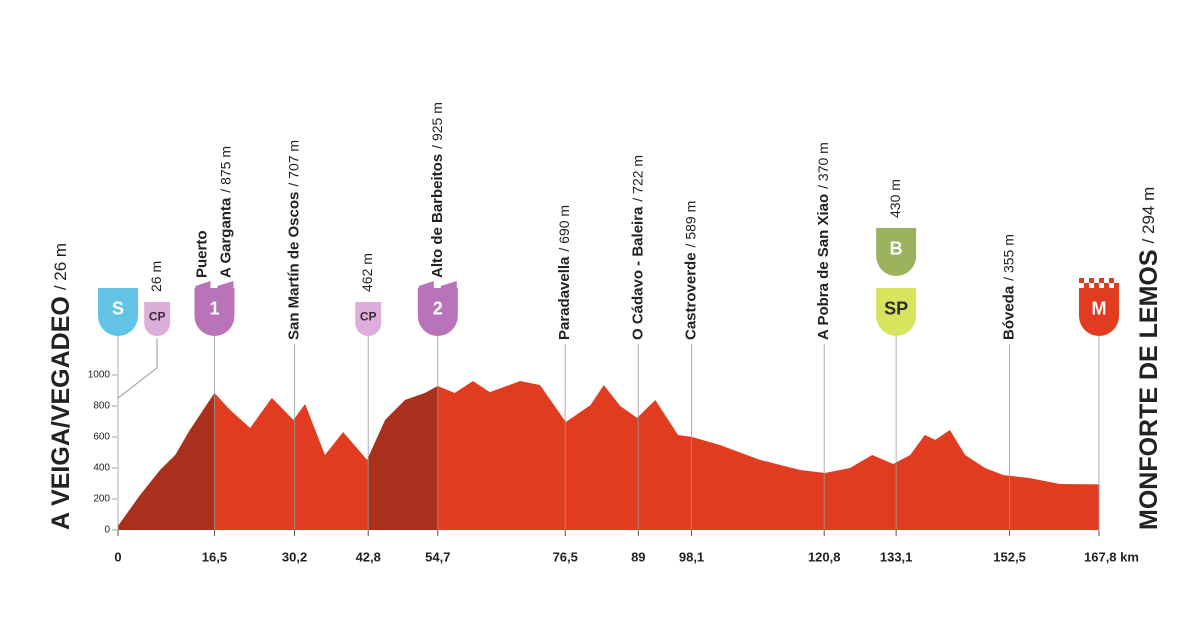 Image resolution: width=1200 pixels, height=631 pixels. What do you see at coordinates (214, 308) in the screenshot?
I see `icon-label: 1` at bounding box center [214, 308].